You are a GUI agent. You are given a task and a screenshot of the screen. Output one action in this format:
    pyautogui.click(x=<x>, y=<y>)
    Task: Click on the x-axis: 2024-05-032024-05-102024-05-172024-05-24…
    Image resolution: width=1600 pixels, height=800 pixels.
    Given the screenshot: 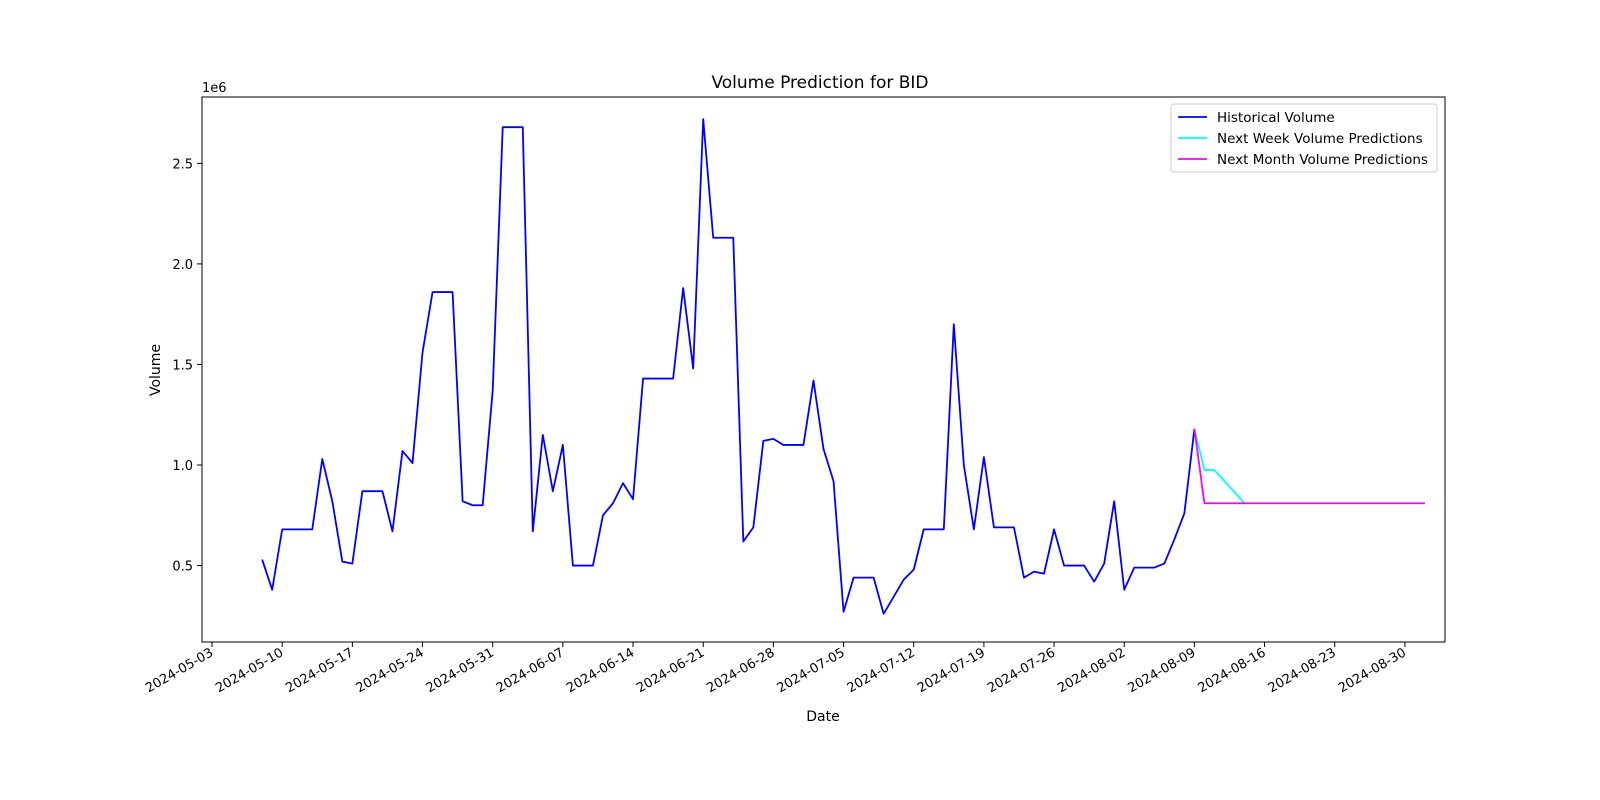 What is the action you would take?
    pyautogui.click(x=776, y=669)
    